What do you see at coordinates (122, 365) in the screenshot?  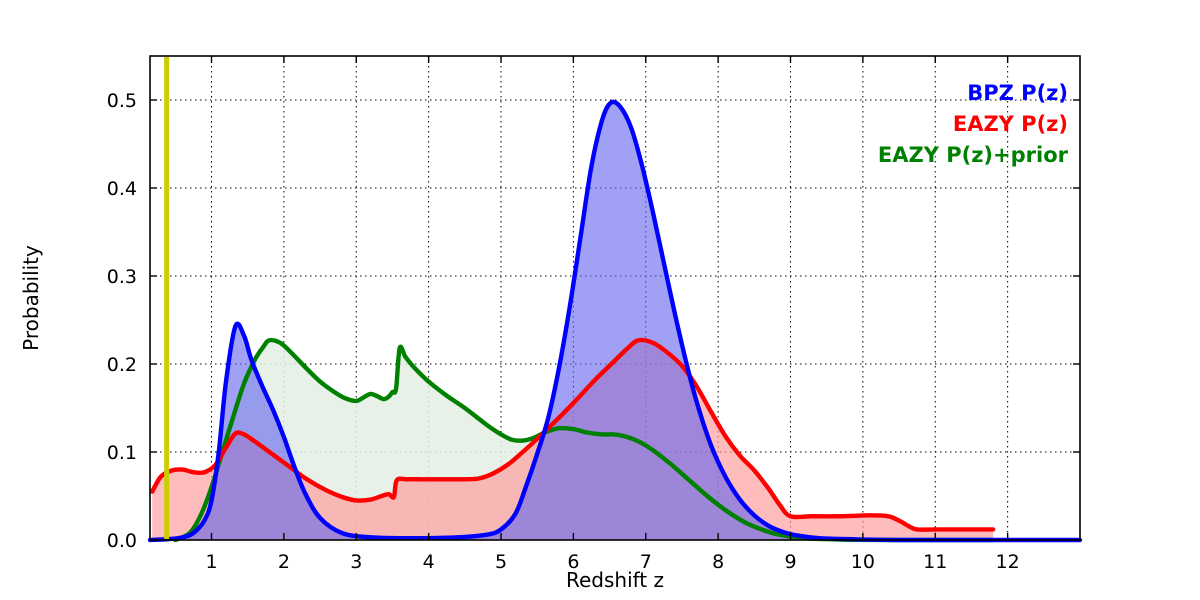 I see `y-tick-label: 0.2` at bounding box center [122, 365].